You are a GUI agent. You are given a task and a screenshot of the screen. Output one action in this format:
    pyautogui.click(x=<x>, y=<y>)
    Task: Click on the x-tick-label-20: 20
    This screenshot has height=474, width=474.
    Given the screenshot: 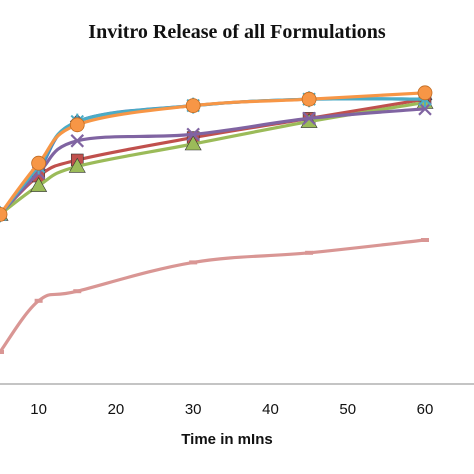 What is the action you would take?
    pyautogui.click(x=116, y=409)
    